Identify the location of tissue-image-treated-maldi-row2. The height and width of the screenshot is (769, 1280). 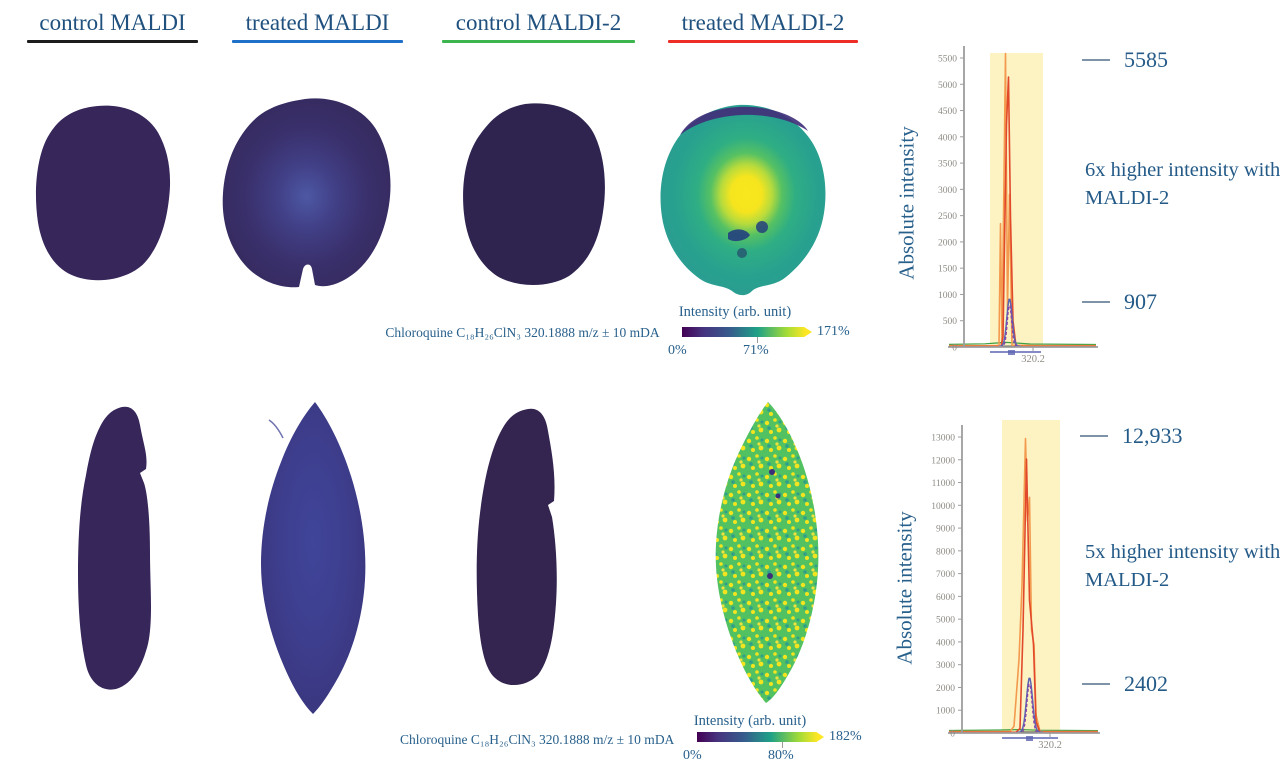
(313, 558).